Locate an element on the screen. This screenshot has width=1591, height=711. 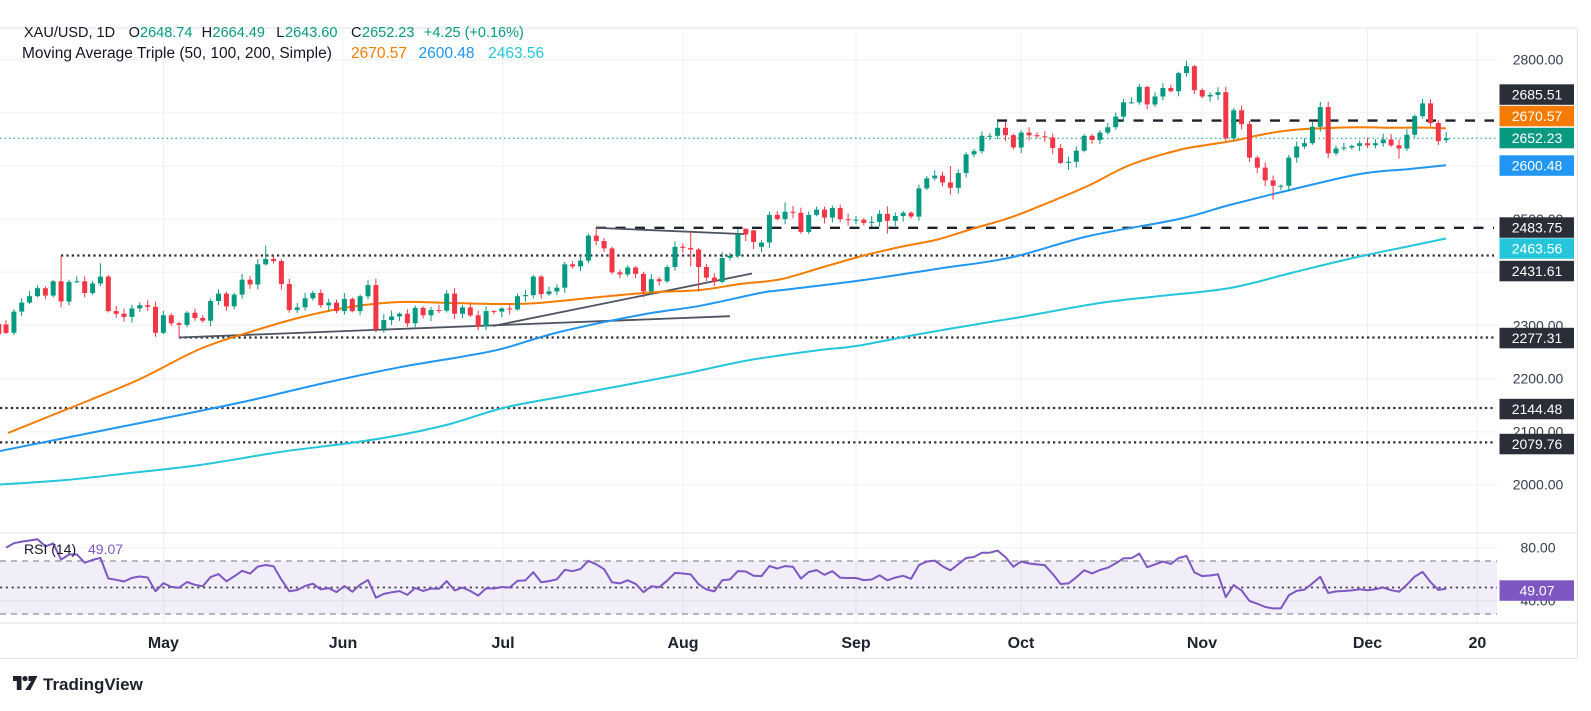
svg-text: 2643.60 is located at coordinates (311, 33).